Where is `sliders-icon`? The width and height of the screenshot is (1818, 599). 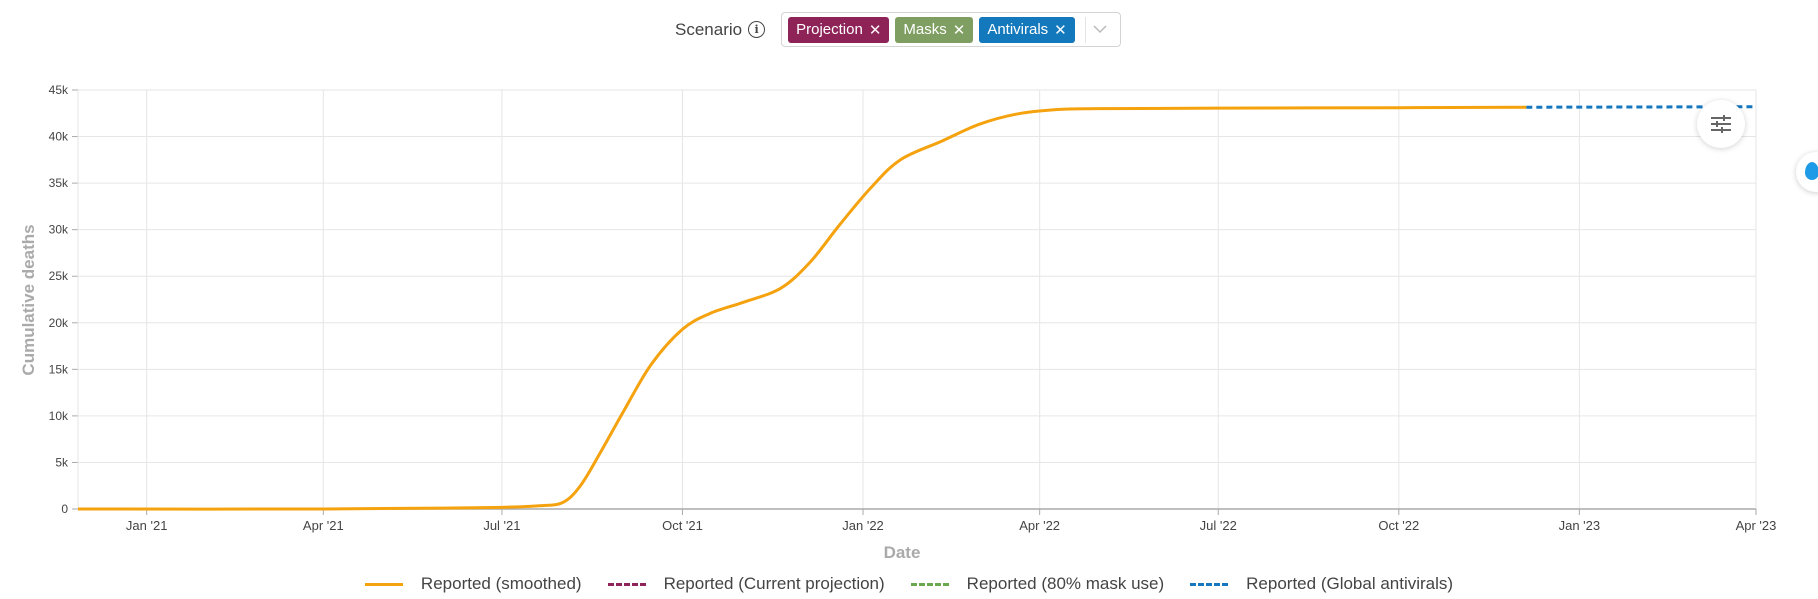 sliders-icon is located at coordinates (1721, 124).